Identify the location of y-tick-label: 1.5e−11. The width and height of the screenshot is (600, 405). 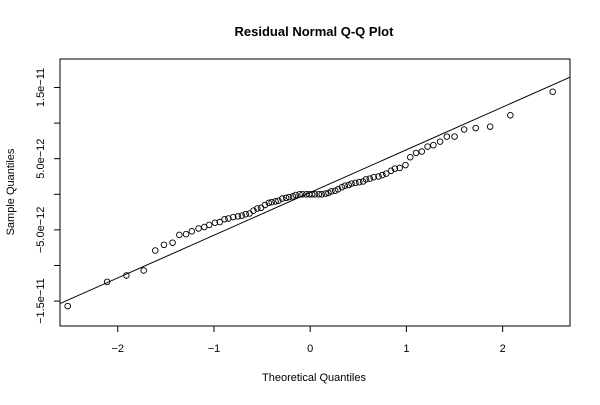
(41, 87).